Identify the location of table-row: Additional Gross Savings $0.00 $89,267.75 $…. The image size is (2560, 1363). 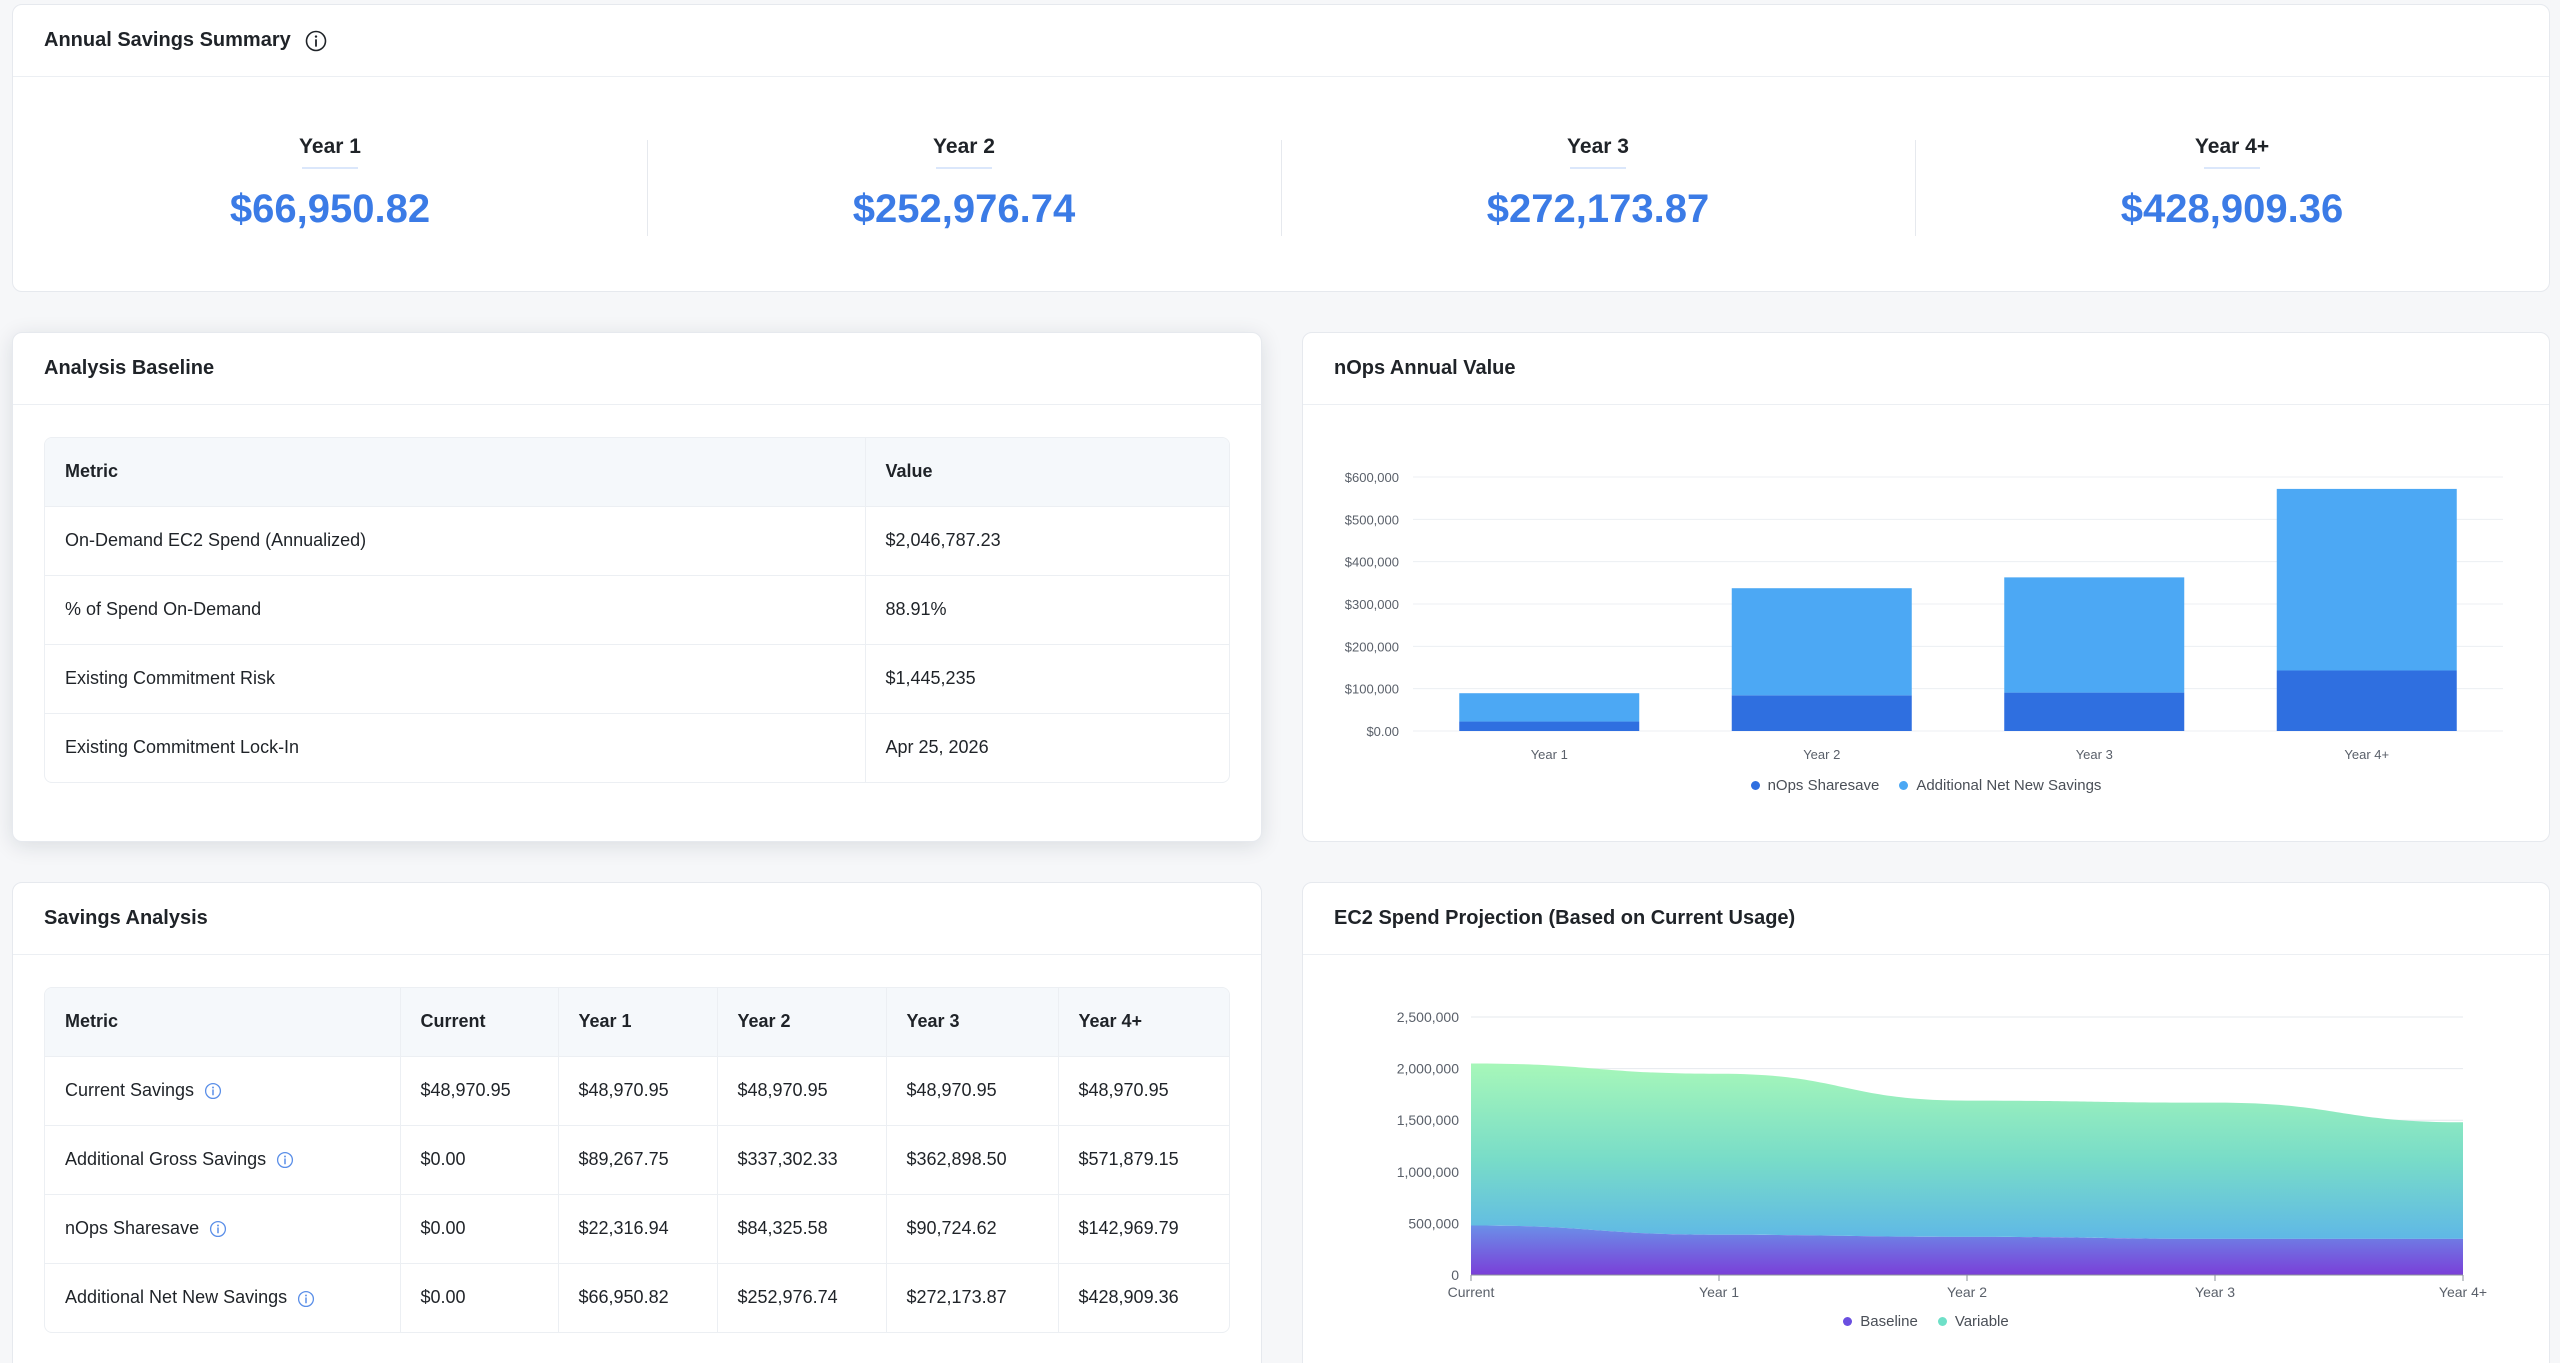
(637, 1160).